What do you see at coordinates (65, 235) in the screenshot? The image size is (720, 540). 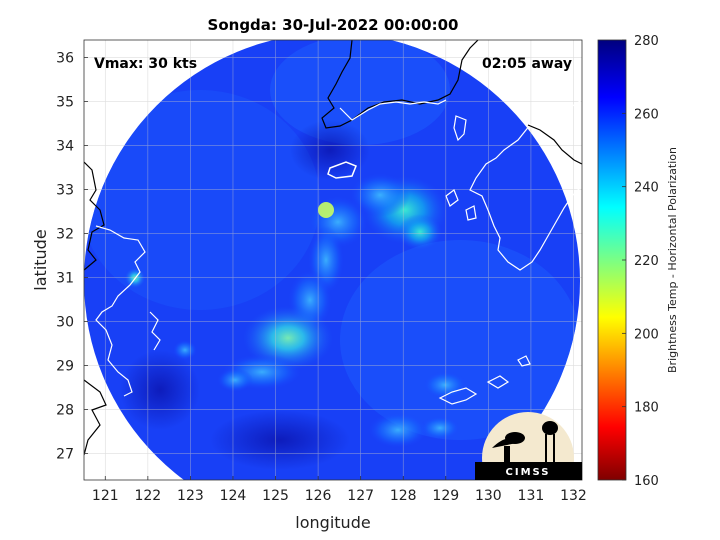 I see `y-tick-label: 32` at bounding box center [65, 235].